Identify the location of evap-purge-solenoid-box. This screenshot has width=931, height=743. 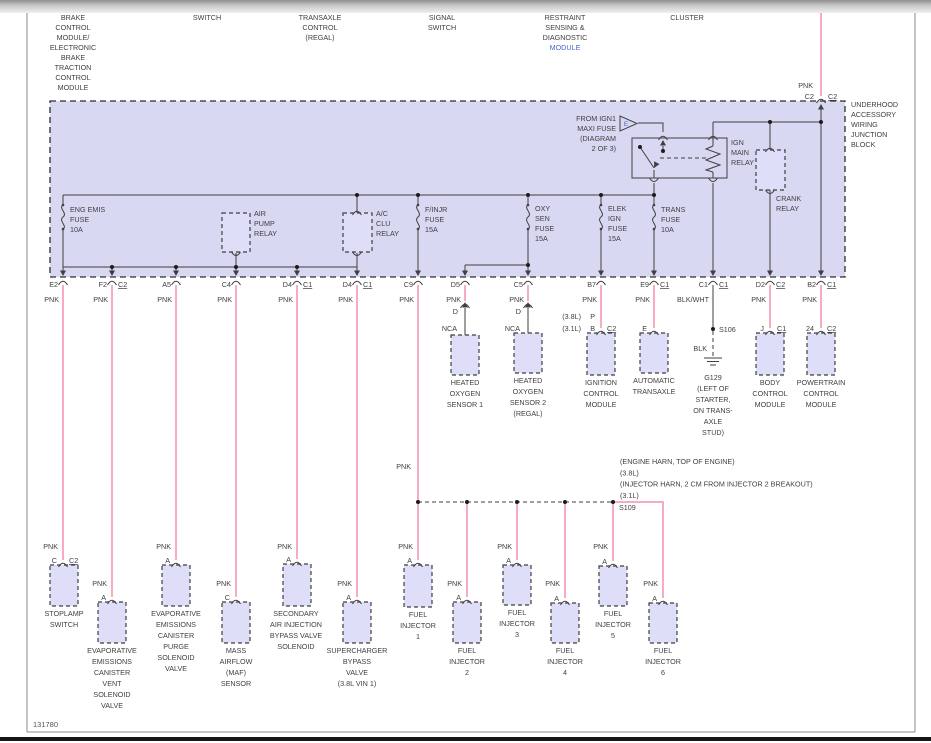
(176, 585).